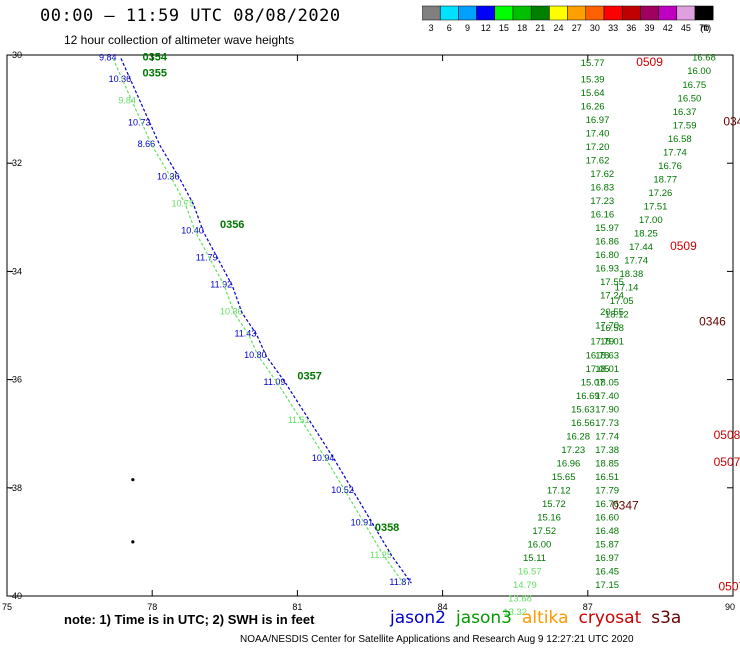  What do you see at coordinates (155, 57) in the screenshot?
I see `time-stamp: 0354` at bounding box center [155, 57].